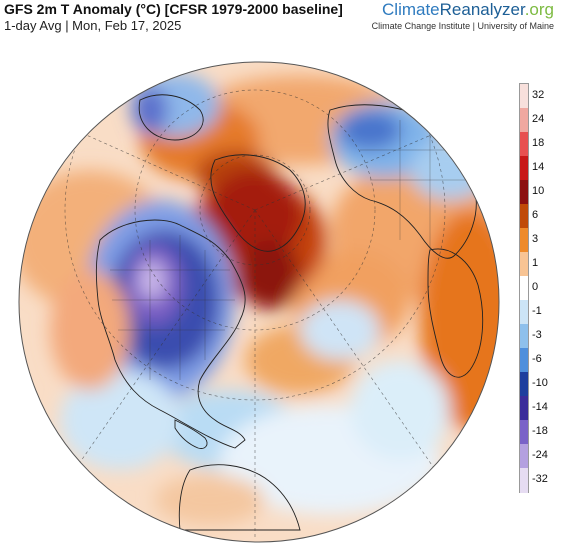 Image resolution: width=562 pixels, height=543 pixels. What do you see at coordinates (540, 455) in the screenshot?
I see `legend-label: -24` at bounding box center [540, 455].